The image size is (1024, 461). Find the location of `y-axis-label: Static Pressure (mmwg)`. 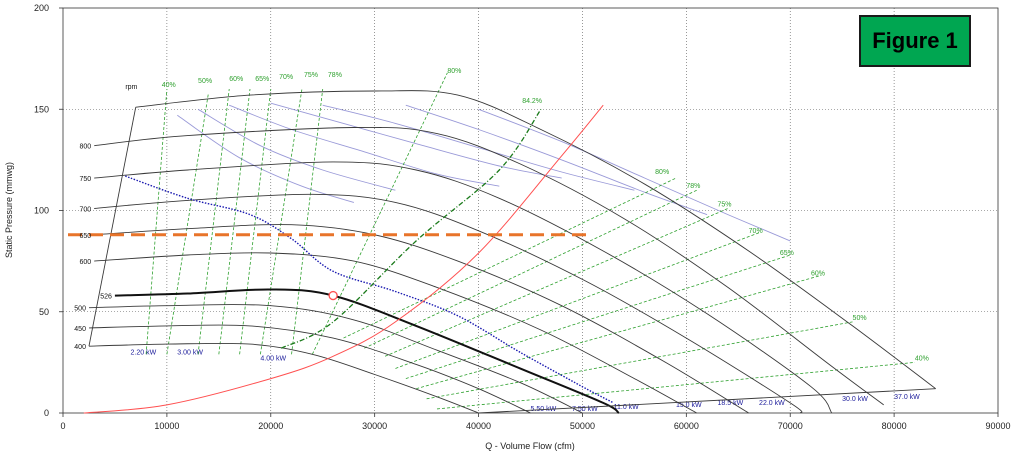

y-axis-label: Static Pressure (mmwg) is located at coordinates (9, 210).